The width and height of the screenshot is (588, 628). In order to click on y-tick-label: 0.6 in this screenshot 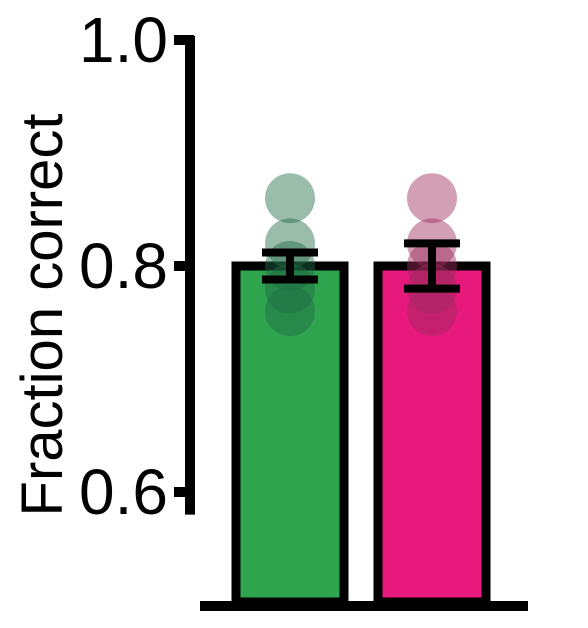, I will do `click(123, 492)`.